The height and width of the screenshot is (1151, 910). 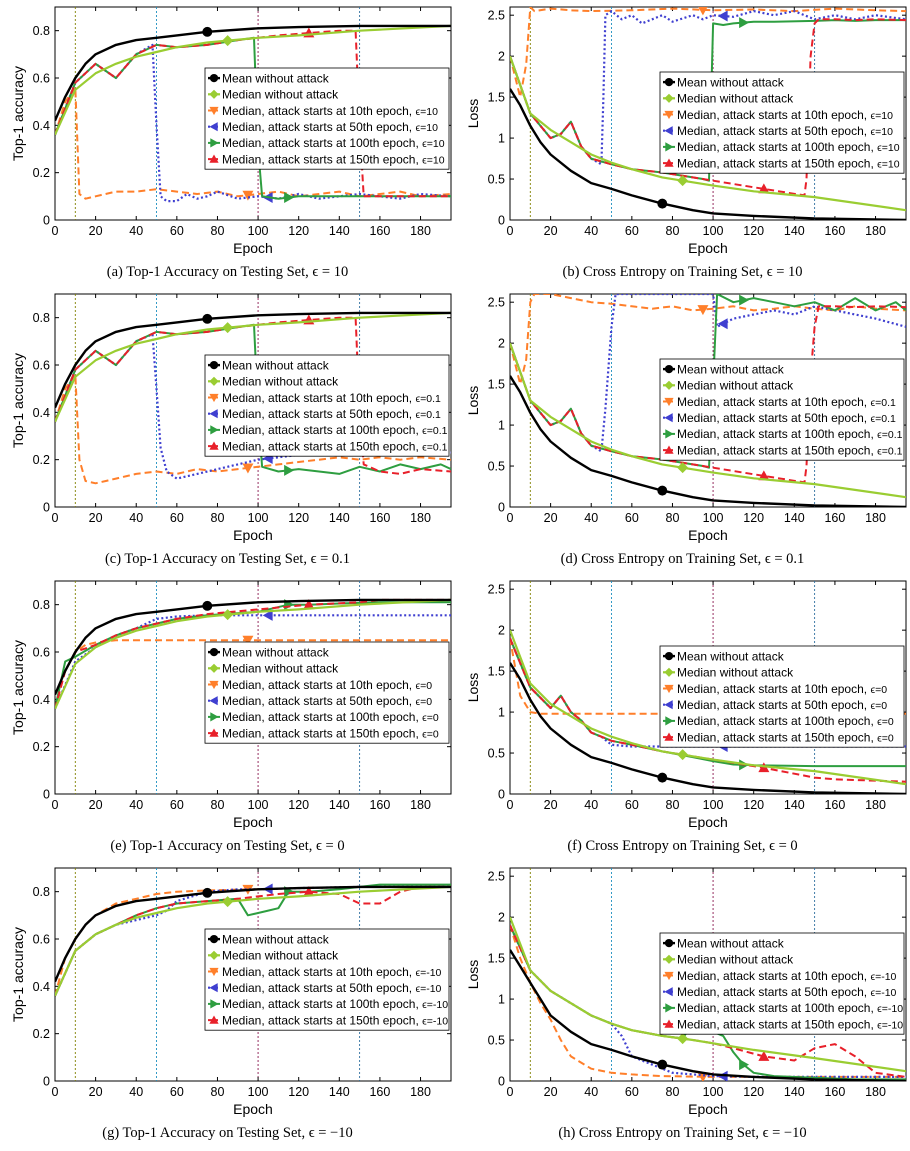 What do you see at coordinates (41, 1034) in the screenshot?
I see `y-tick-label: 0.2` at bounding box center [41, 1034].